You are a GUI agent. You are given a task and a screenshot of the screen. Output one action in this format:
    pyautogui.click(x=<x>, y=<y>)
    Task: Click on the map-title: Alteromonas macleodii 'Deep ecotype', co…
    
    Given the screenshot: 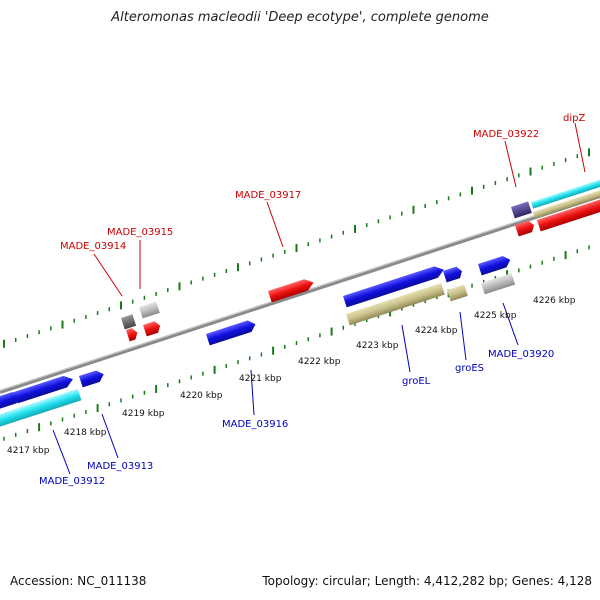 What is the action you would take?
    pyautogui.click(x=300, y=17)
    